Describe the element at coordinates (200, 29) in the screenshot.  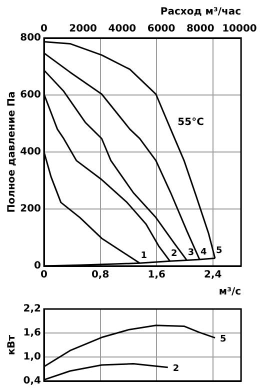
I see `x2-tick-label: 8000` at that location.